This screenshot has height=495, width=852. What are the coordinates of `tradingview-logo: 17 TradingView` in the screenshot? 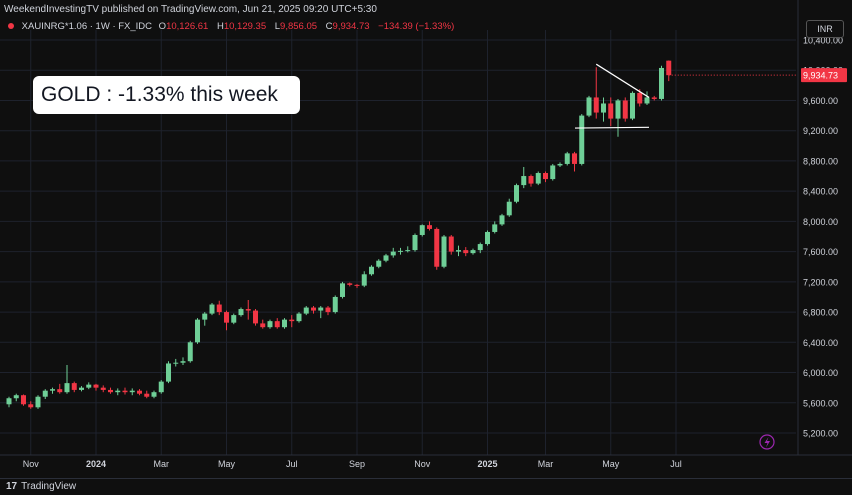 It's located at (41, 486).